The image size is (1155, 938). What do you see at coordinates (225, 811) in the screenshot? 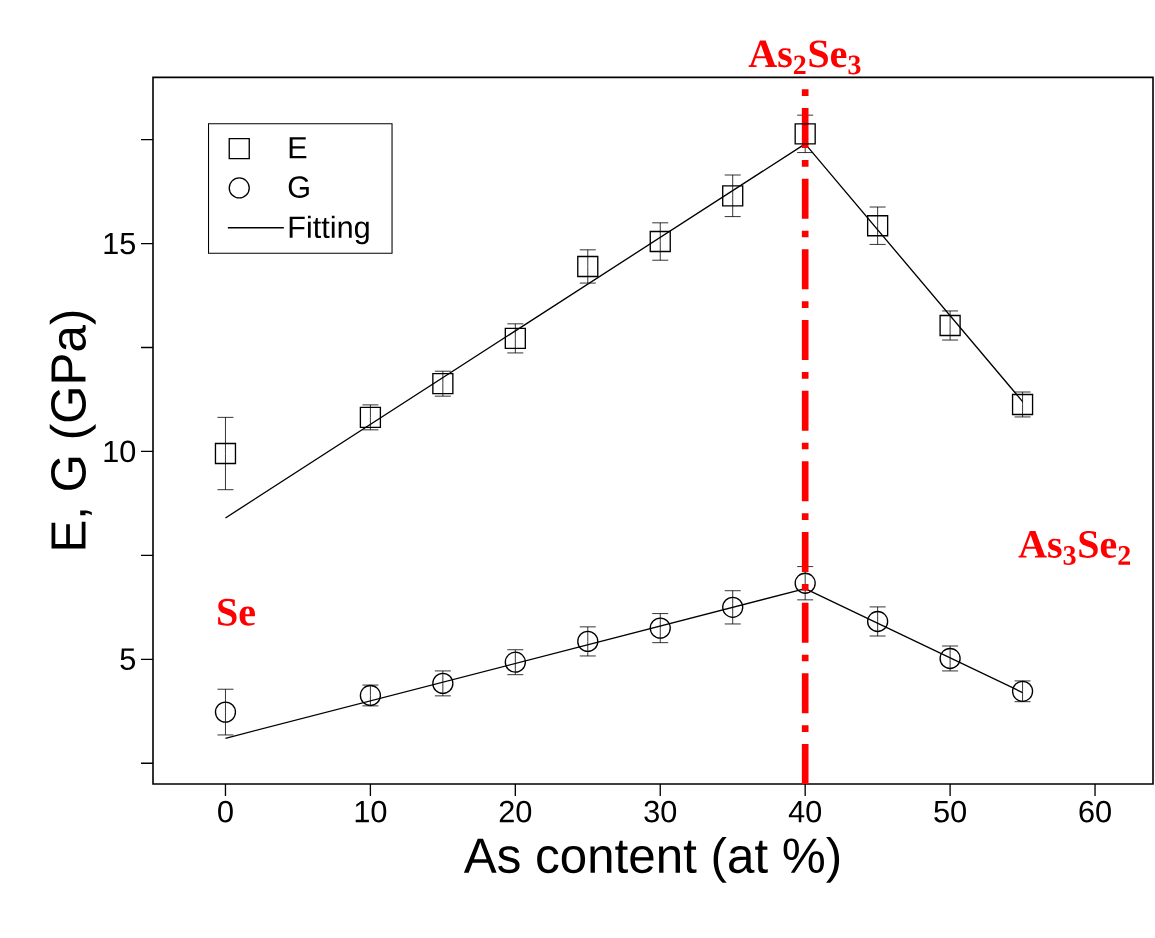
I see `x-tick-label: 0` at bounding box center [225, 811].